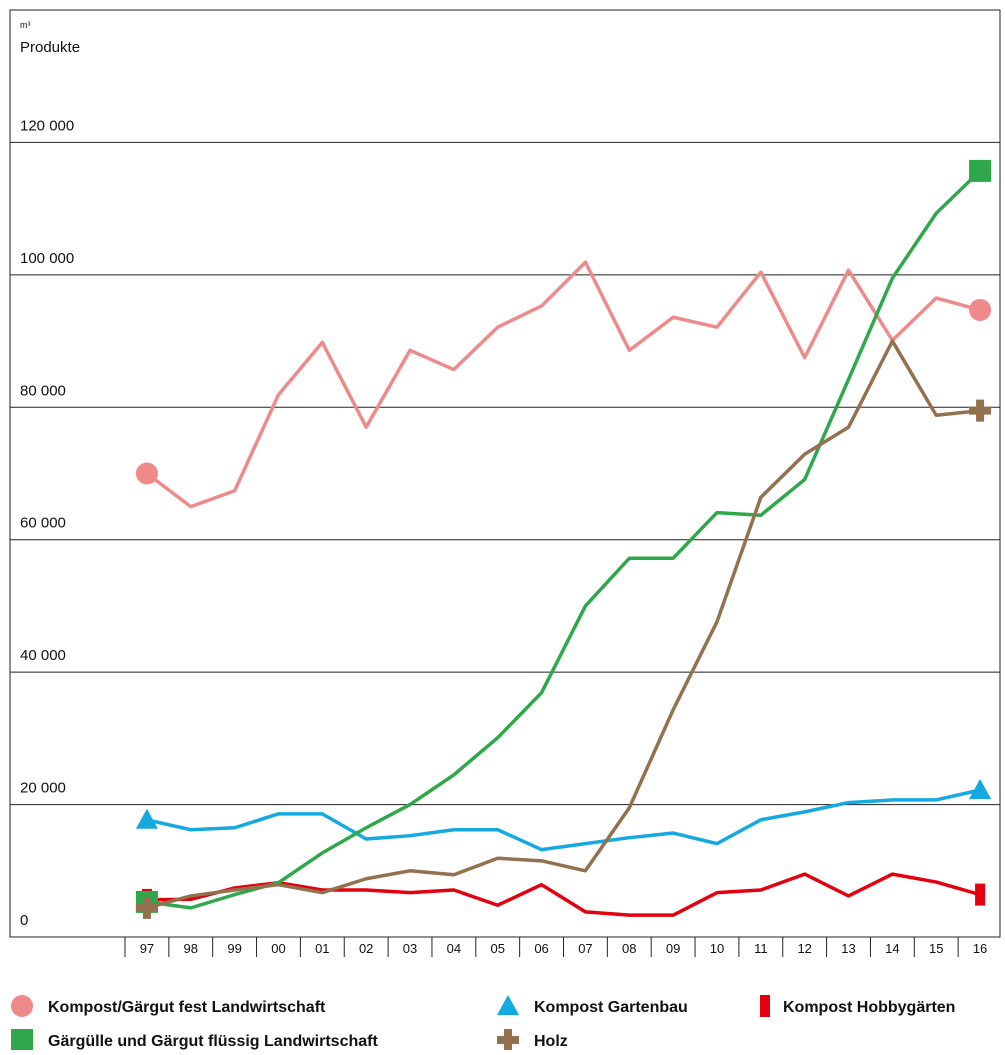  Describe the element at coordinates (717, 948) in the screenshot. I see `x-tick-label: 10` at that location.